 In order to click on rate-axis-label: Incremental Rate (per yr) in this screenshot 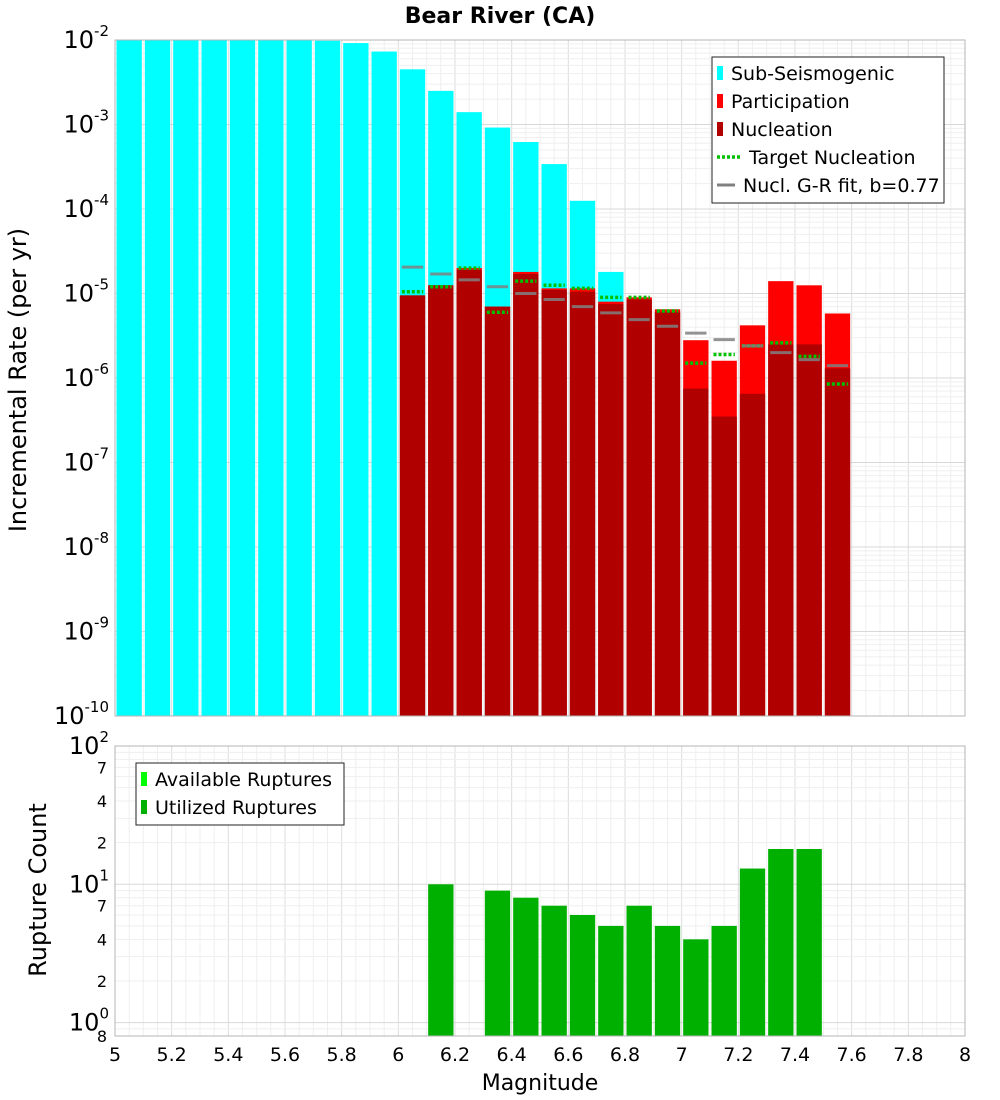, I will do `click(18, 380)`.